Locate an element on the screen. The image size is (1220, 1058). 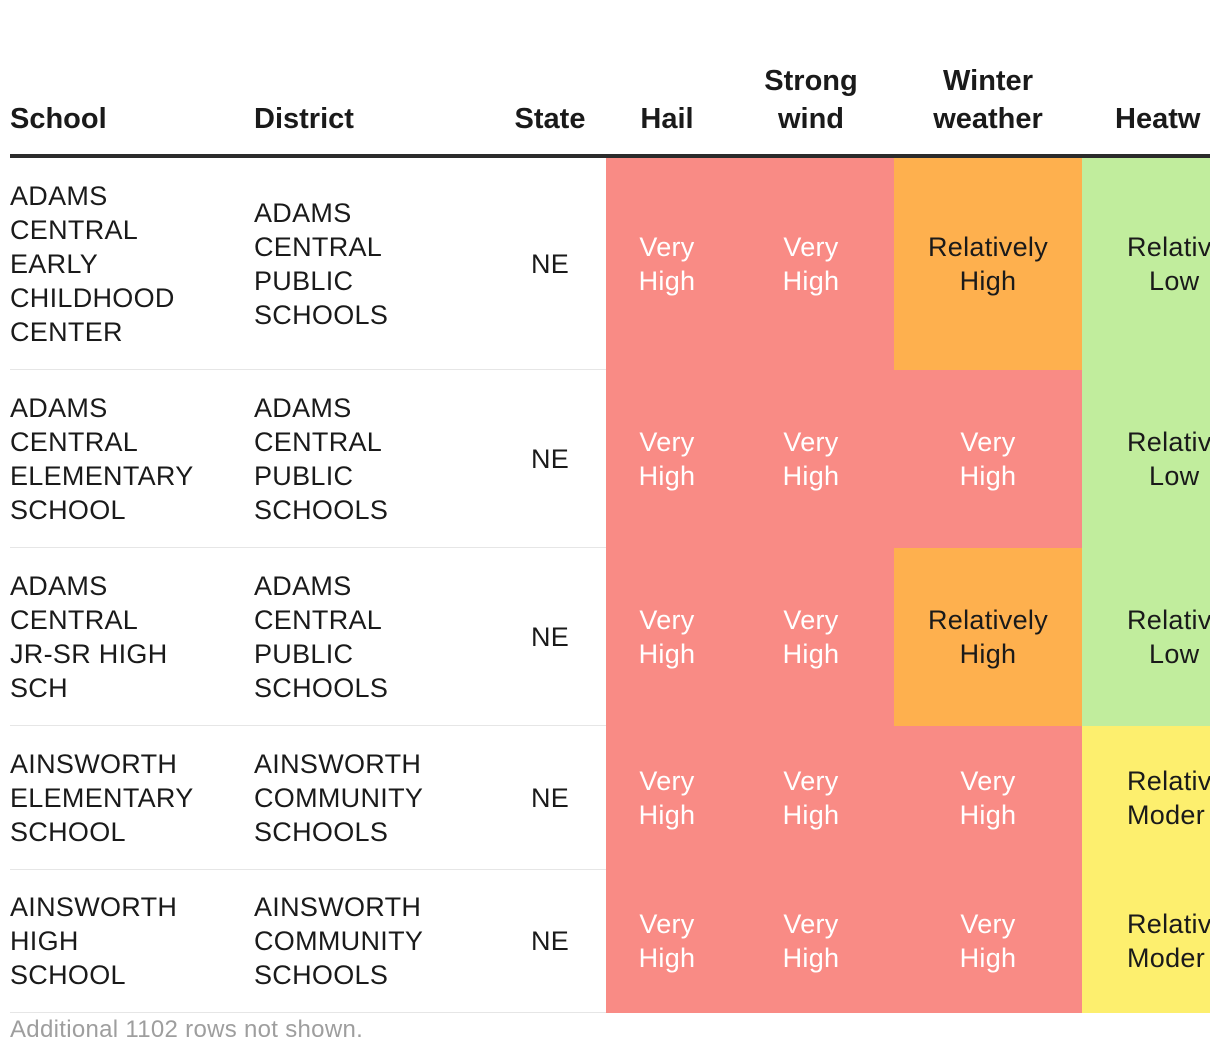
header-hail: Hail is located at coordinates (667, 79).